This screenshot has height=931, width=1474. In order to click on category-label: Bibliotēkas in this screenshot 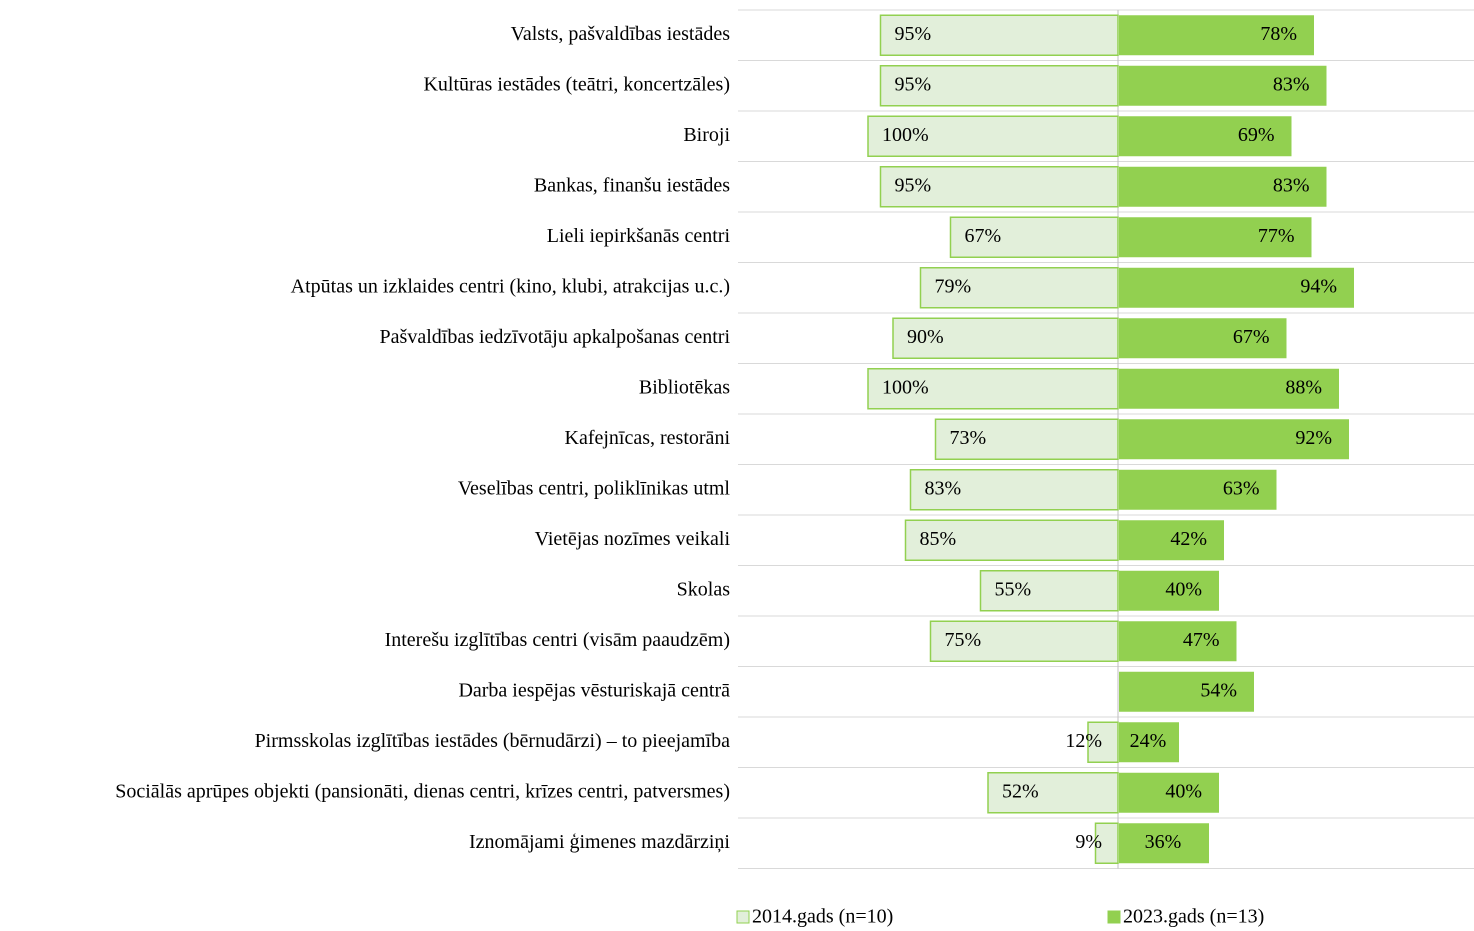, I will do `click(684, 387)`.